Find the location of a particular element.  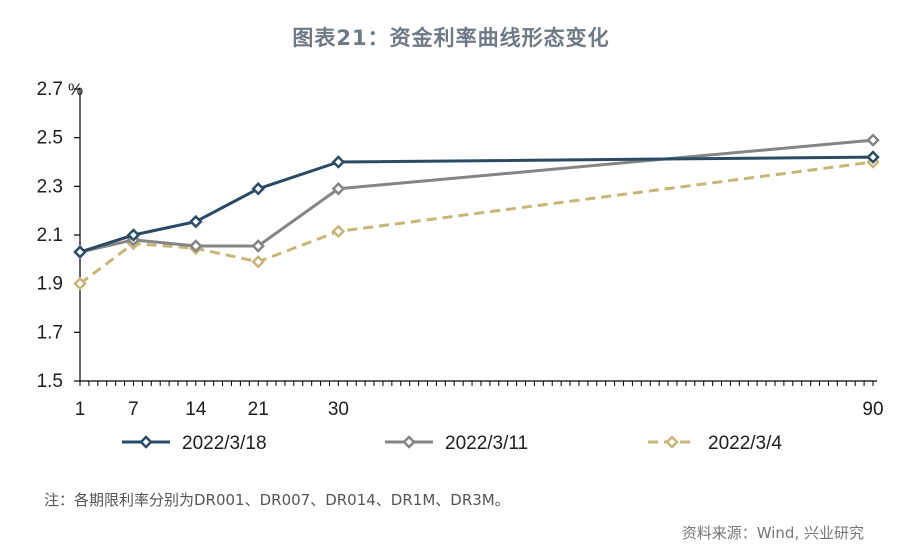

chart-title: 图表21：资金利率曲线形态变化 is located at coordinates (451, 38).